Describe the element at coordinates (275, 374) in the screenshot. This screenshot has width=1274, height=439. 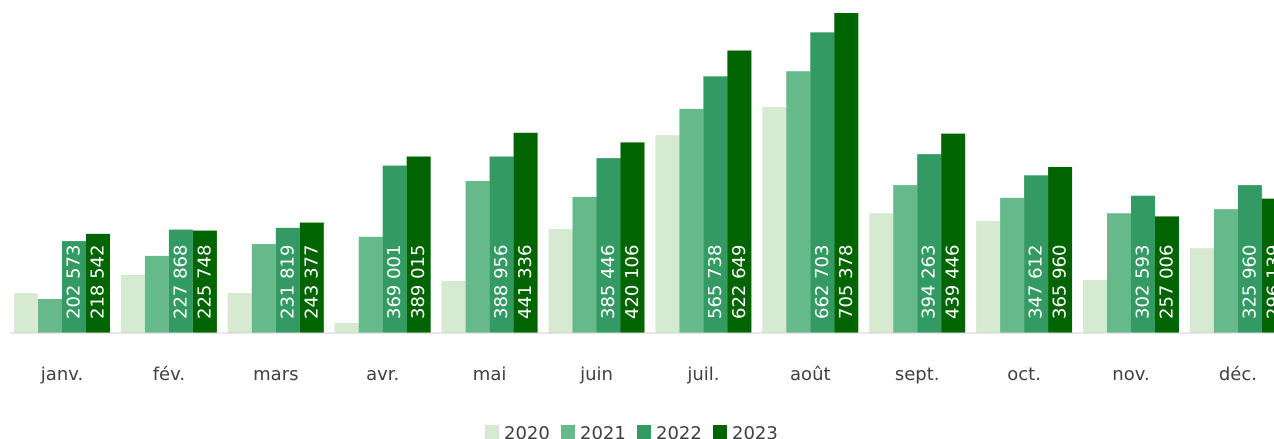
I see `x-tick-label: mars` at that location.